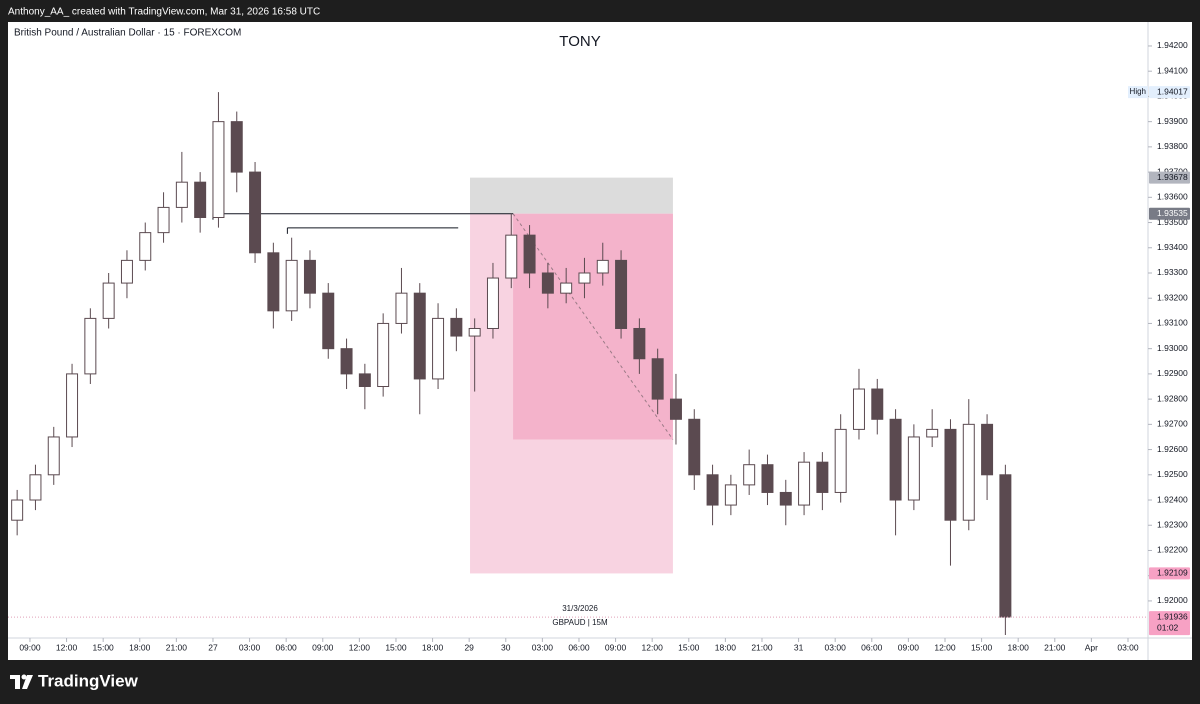 The height and width of the screenshot is (704, 1200). What do you see at coordinates (799, 647) in the screenshot?
I see `x-tick-label: 31` at bounding box center [799, 647].